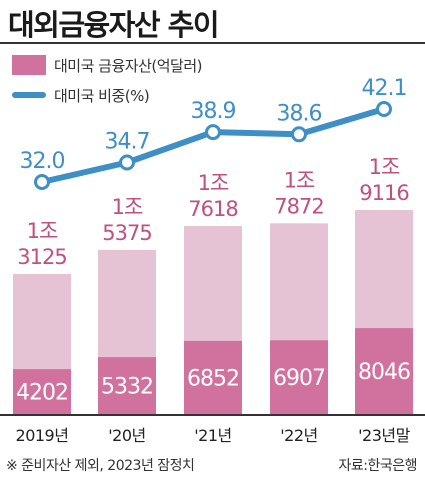 The image size is (425, 479). What do you see at coordinates (378, 466) in the screenshot?
I see `source-note: 자료:한국은행` at bounding box center [378, 466].